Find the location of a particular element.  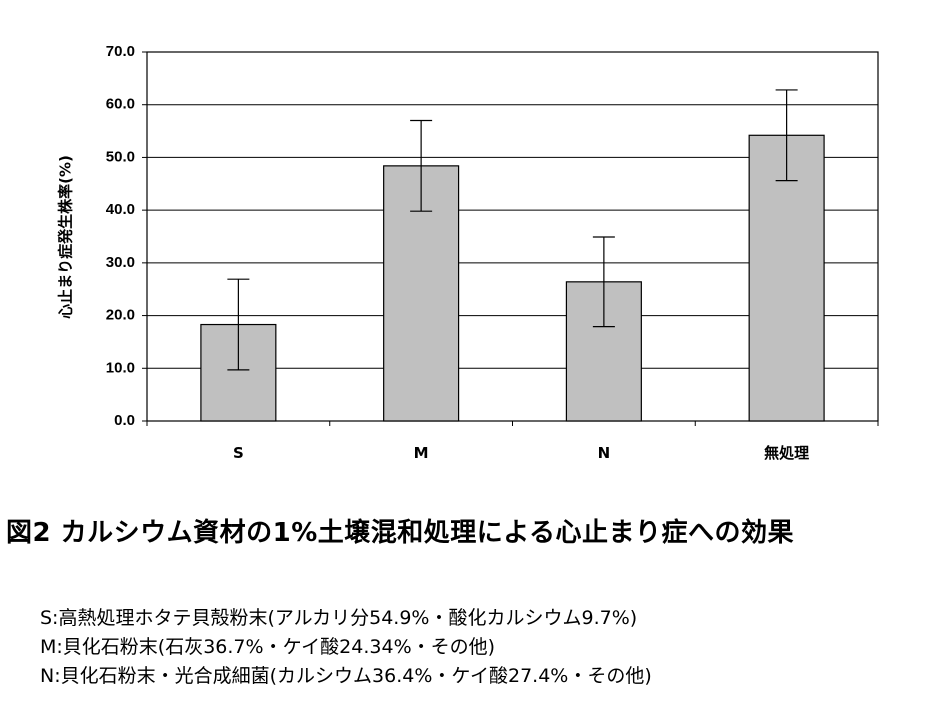

y-tick-label: 60.0 is located at coordinates (120, 104).